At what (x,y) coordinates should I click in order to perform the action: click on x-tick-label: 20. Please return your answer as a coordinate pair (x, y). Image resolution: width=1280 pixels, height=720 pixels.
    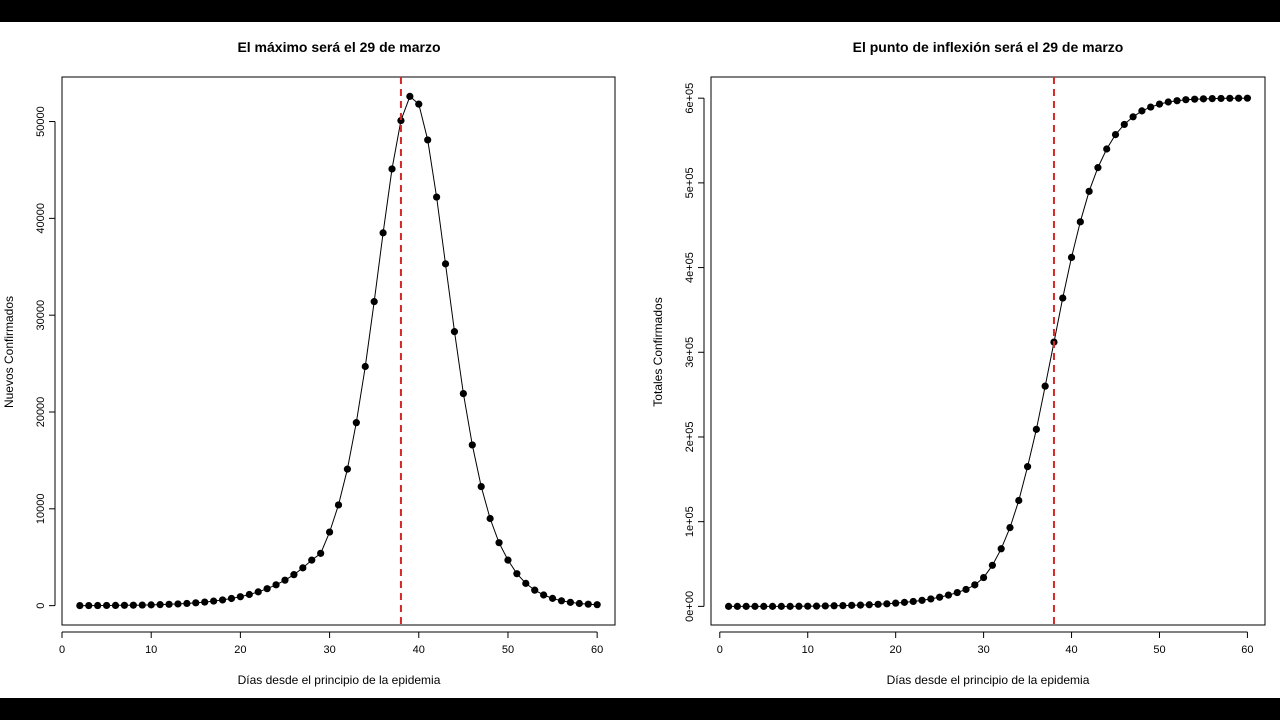
    Looking at the image, I should click on (896, 650).